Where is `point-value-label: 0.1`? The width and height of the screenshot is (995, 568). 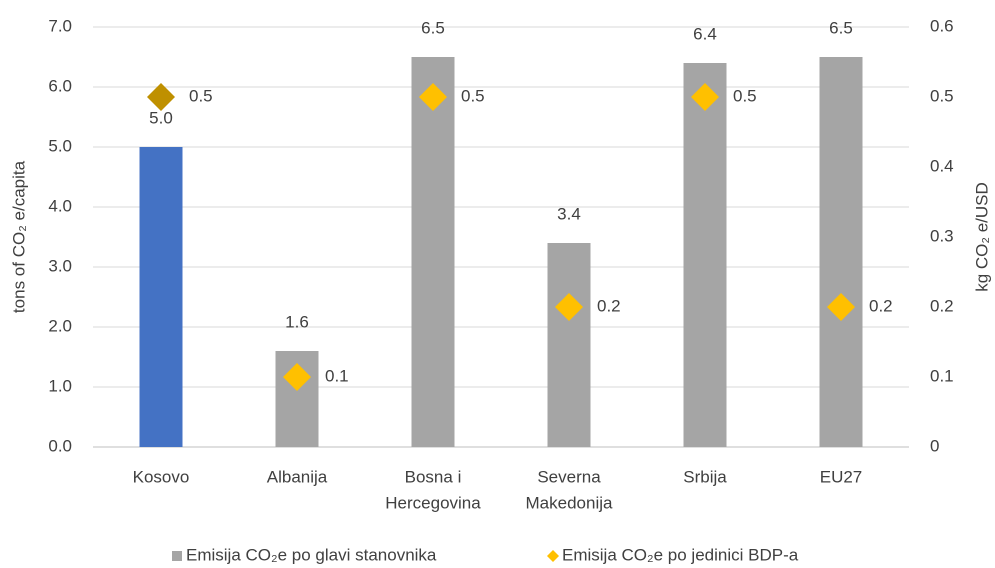 point-value-label: 0.1 is located at coordinates (337, 375).